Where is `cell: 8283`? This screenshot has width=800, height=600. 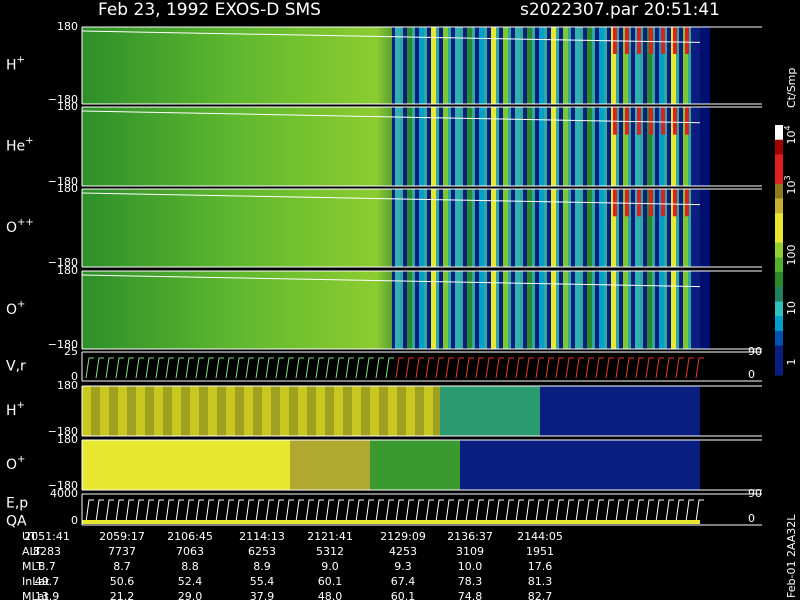
cell: 8283 is located at coordinates (47, 551).